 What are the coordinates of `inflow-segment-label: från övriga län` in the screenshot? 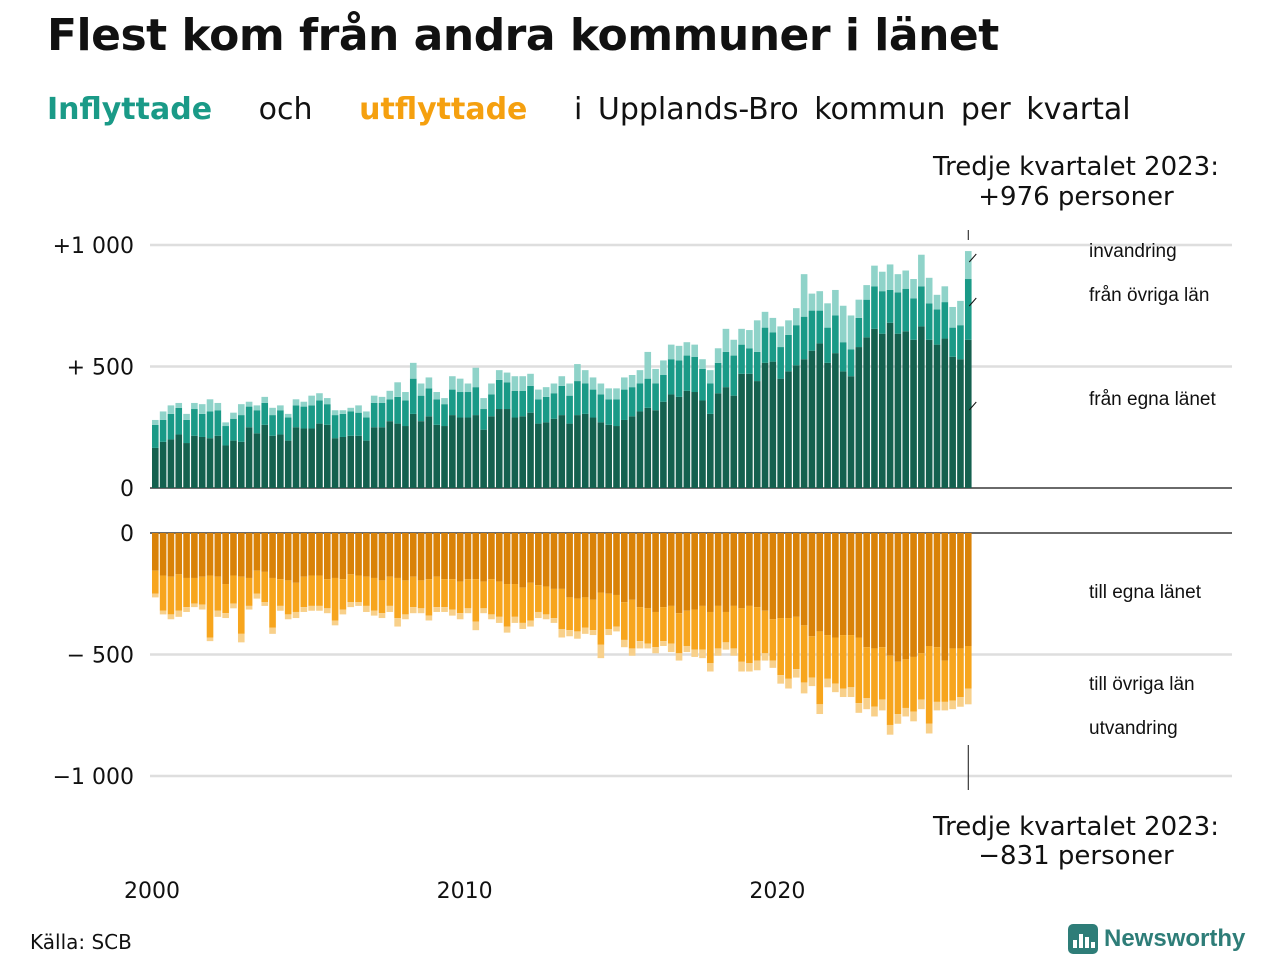 It's located at (1149, 295).